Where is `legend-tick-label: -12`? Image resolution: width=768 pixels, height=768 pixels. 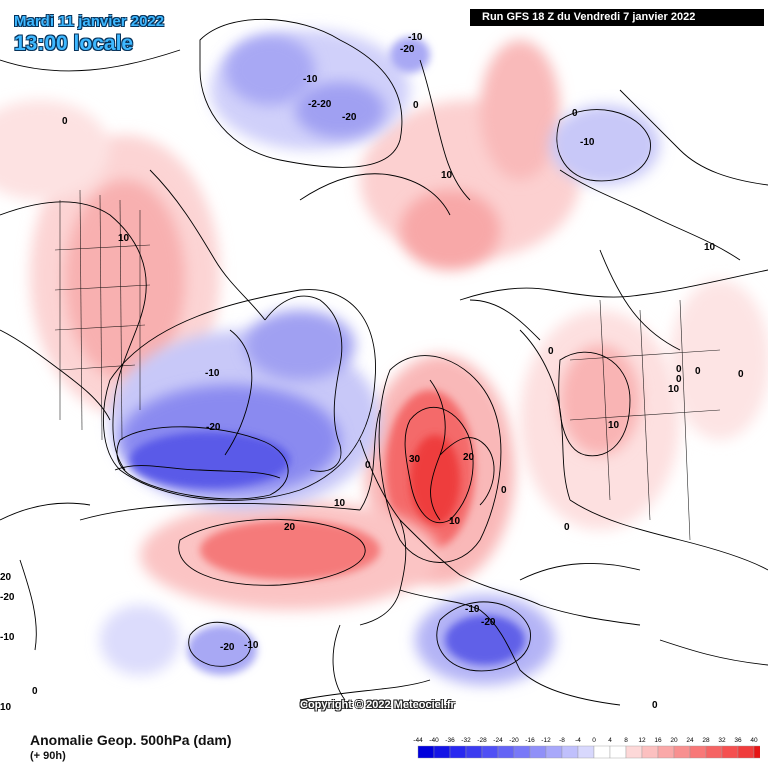 legend-tick-label: -12 is located at coordinates (546, 740).